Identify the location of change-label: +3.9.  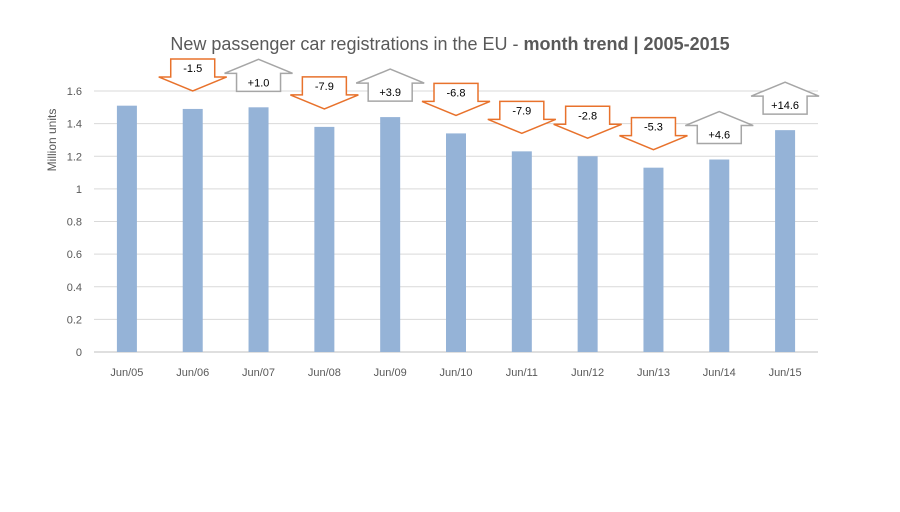
(390, 93).